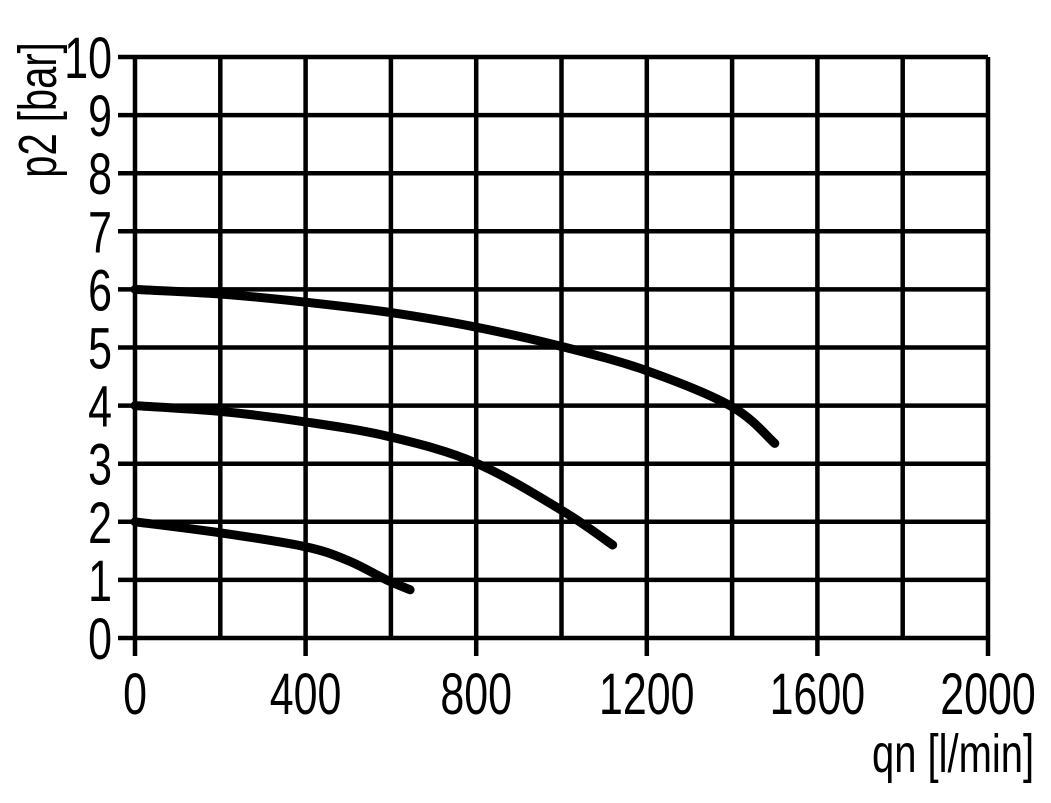 This screenshot has height=803, width=1051. What do you see at coordinates (100, 290) in the screenshot?
I see `y-tick-label: 6` at bounding box center [100, 290].